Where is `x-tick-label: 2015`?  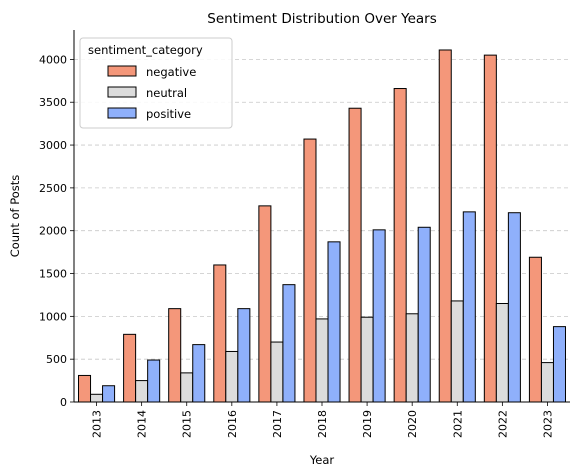 x-tick-label: 2015 is located at coordinates (187, 424).